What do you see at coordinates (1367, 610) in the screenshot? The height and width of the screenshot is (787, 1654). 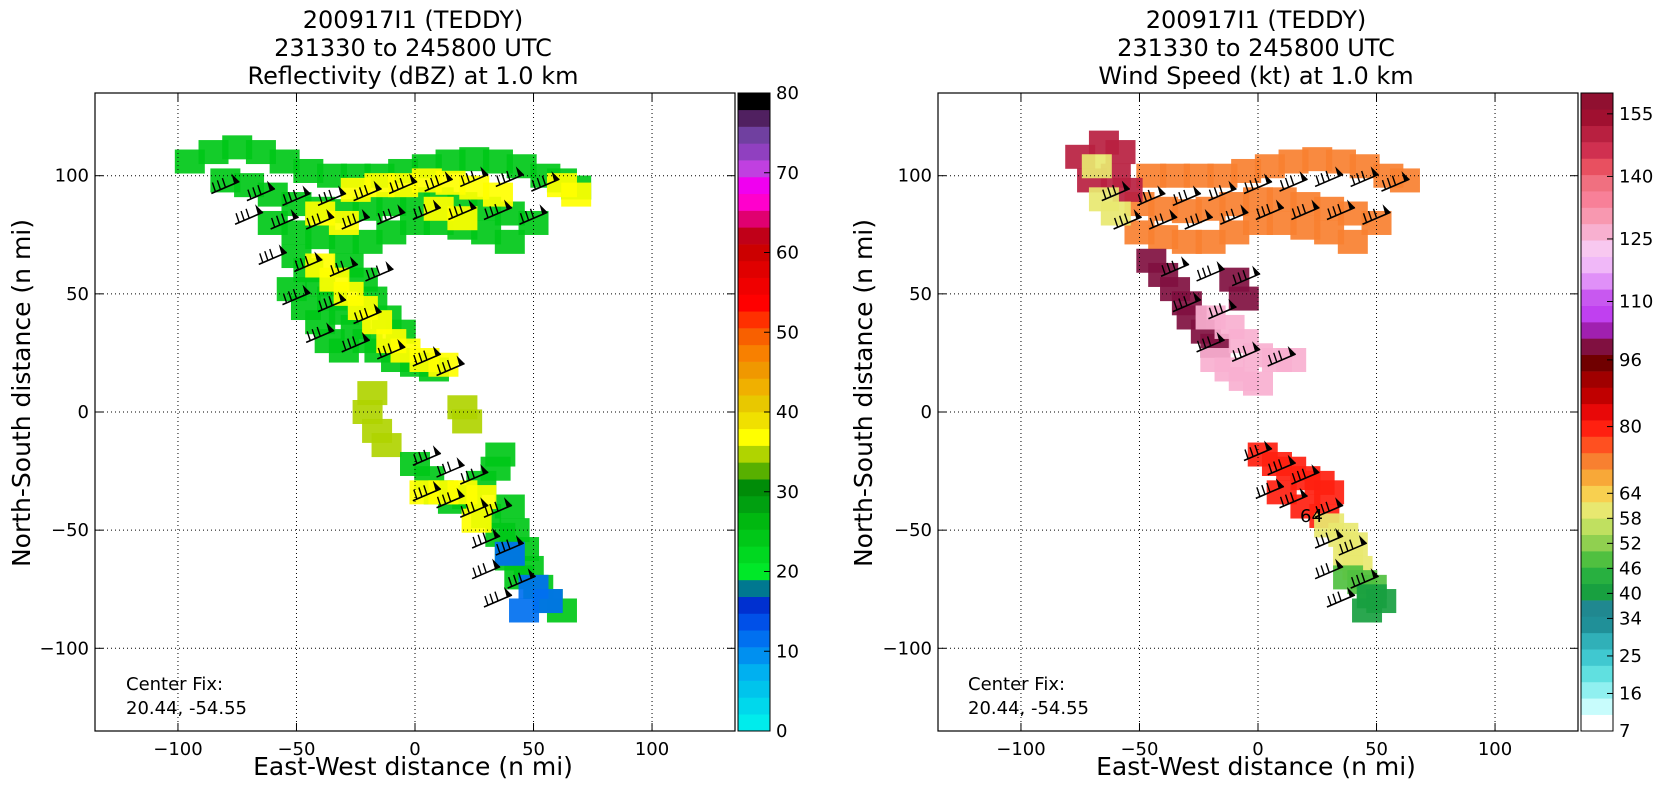 I see `right-field-cell-south-yellow` at bounding box center [1367, 610].